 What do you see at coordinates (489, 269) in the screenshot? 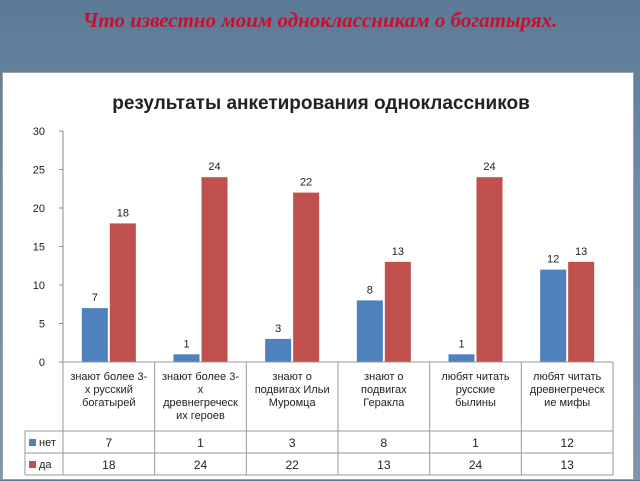
I see `bar-да-5` at bounding box center [489, 269].